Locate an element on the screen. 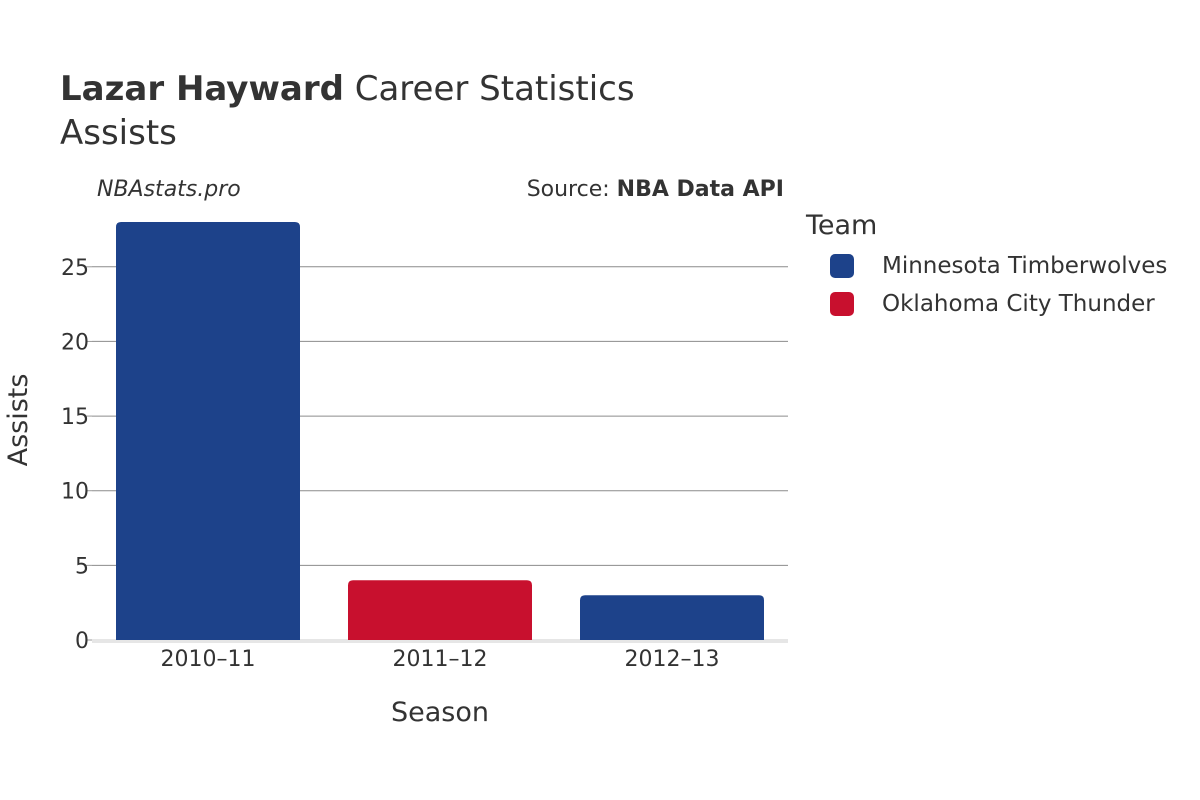 This screenshot has width=1200, height=800. y-tick-label: 15 is located at coordinates (75, 417).